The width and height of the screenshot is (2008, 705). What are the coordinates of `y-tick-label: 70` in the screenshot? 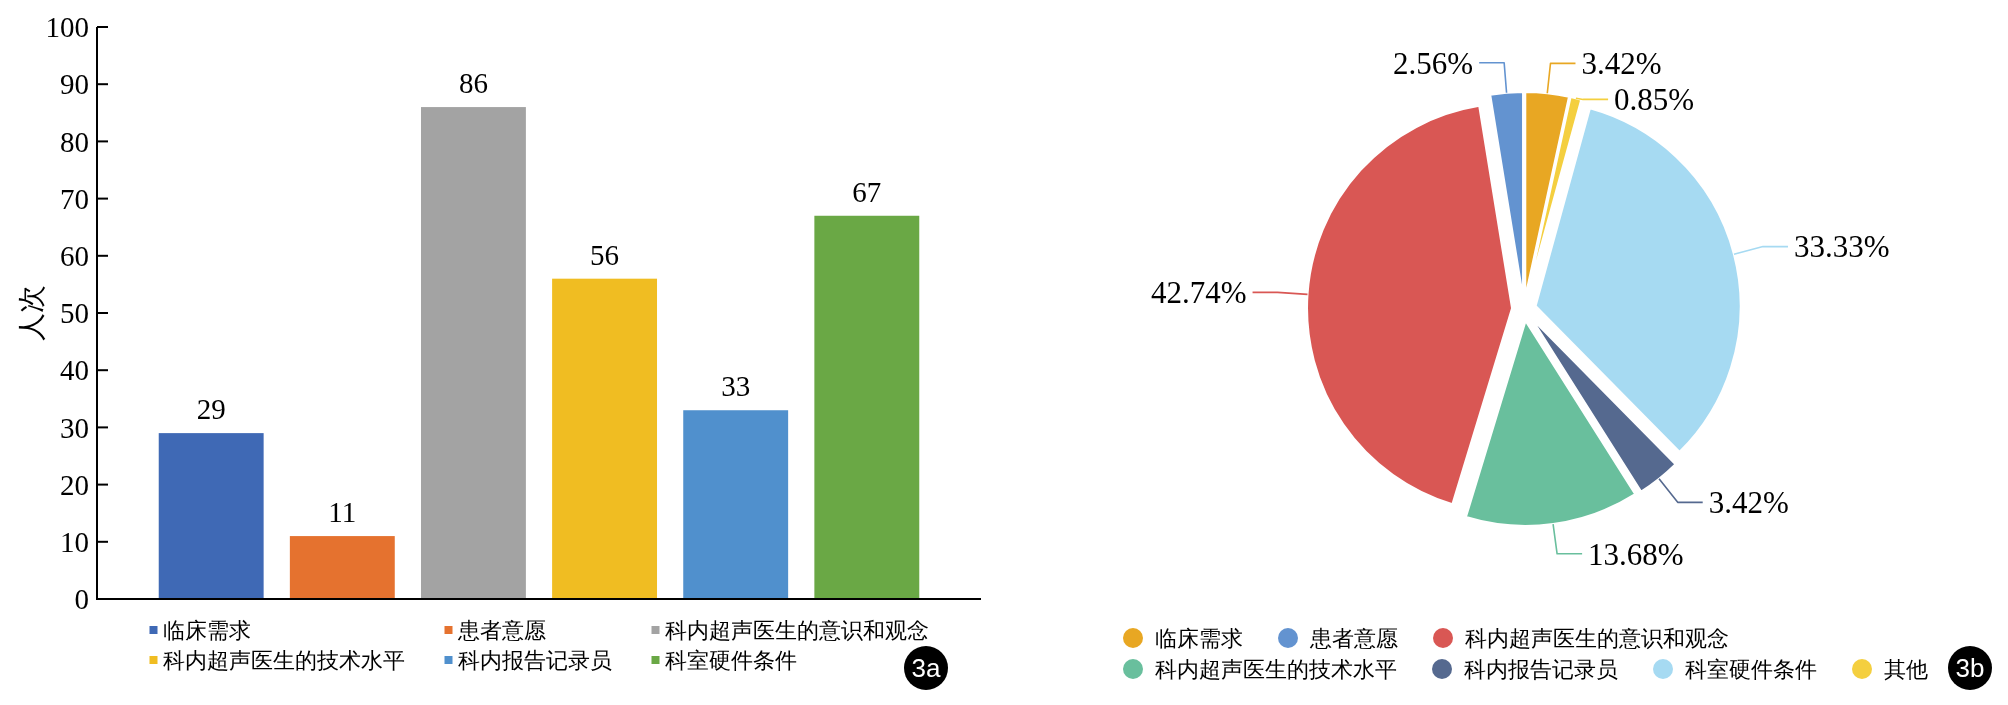 It's located at (74, 198).